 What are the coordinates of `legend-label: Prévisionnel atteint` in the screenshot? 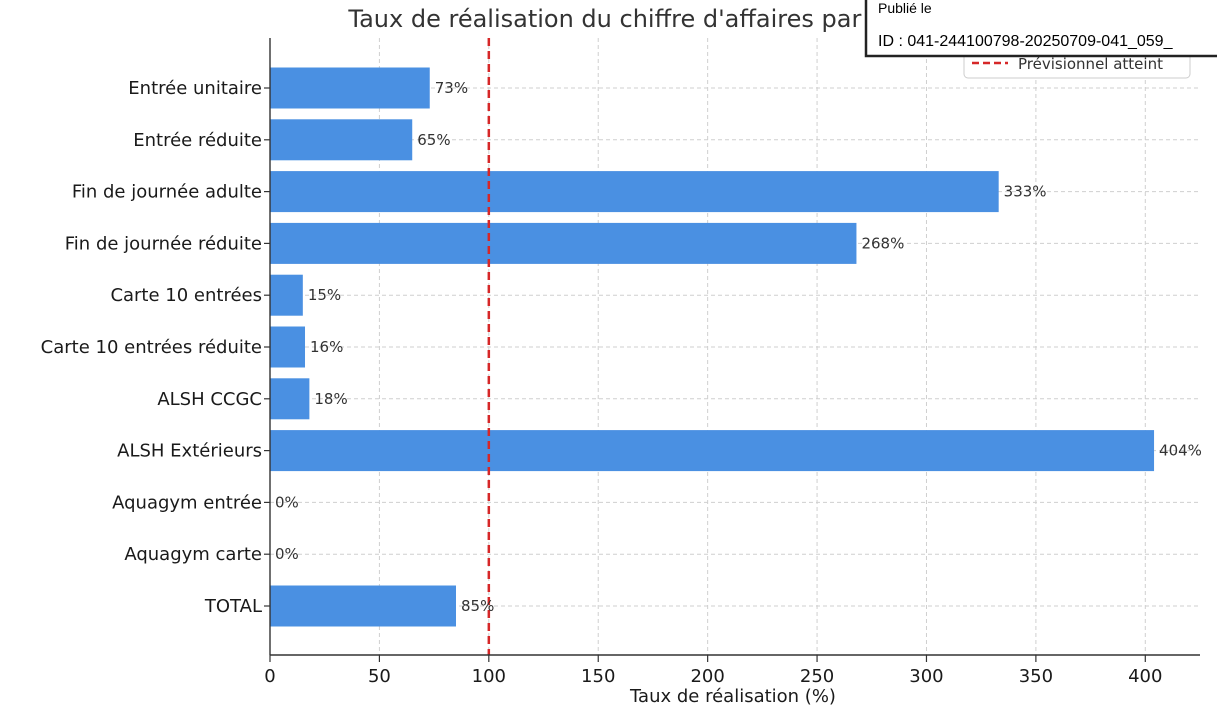 It's located at (1090, 64).